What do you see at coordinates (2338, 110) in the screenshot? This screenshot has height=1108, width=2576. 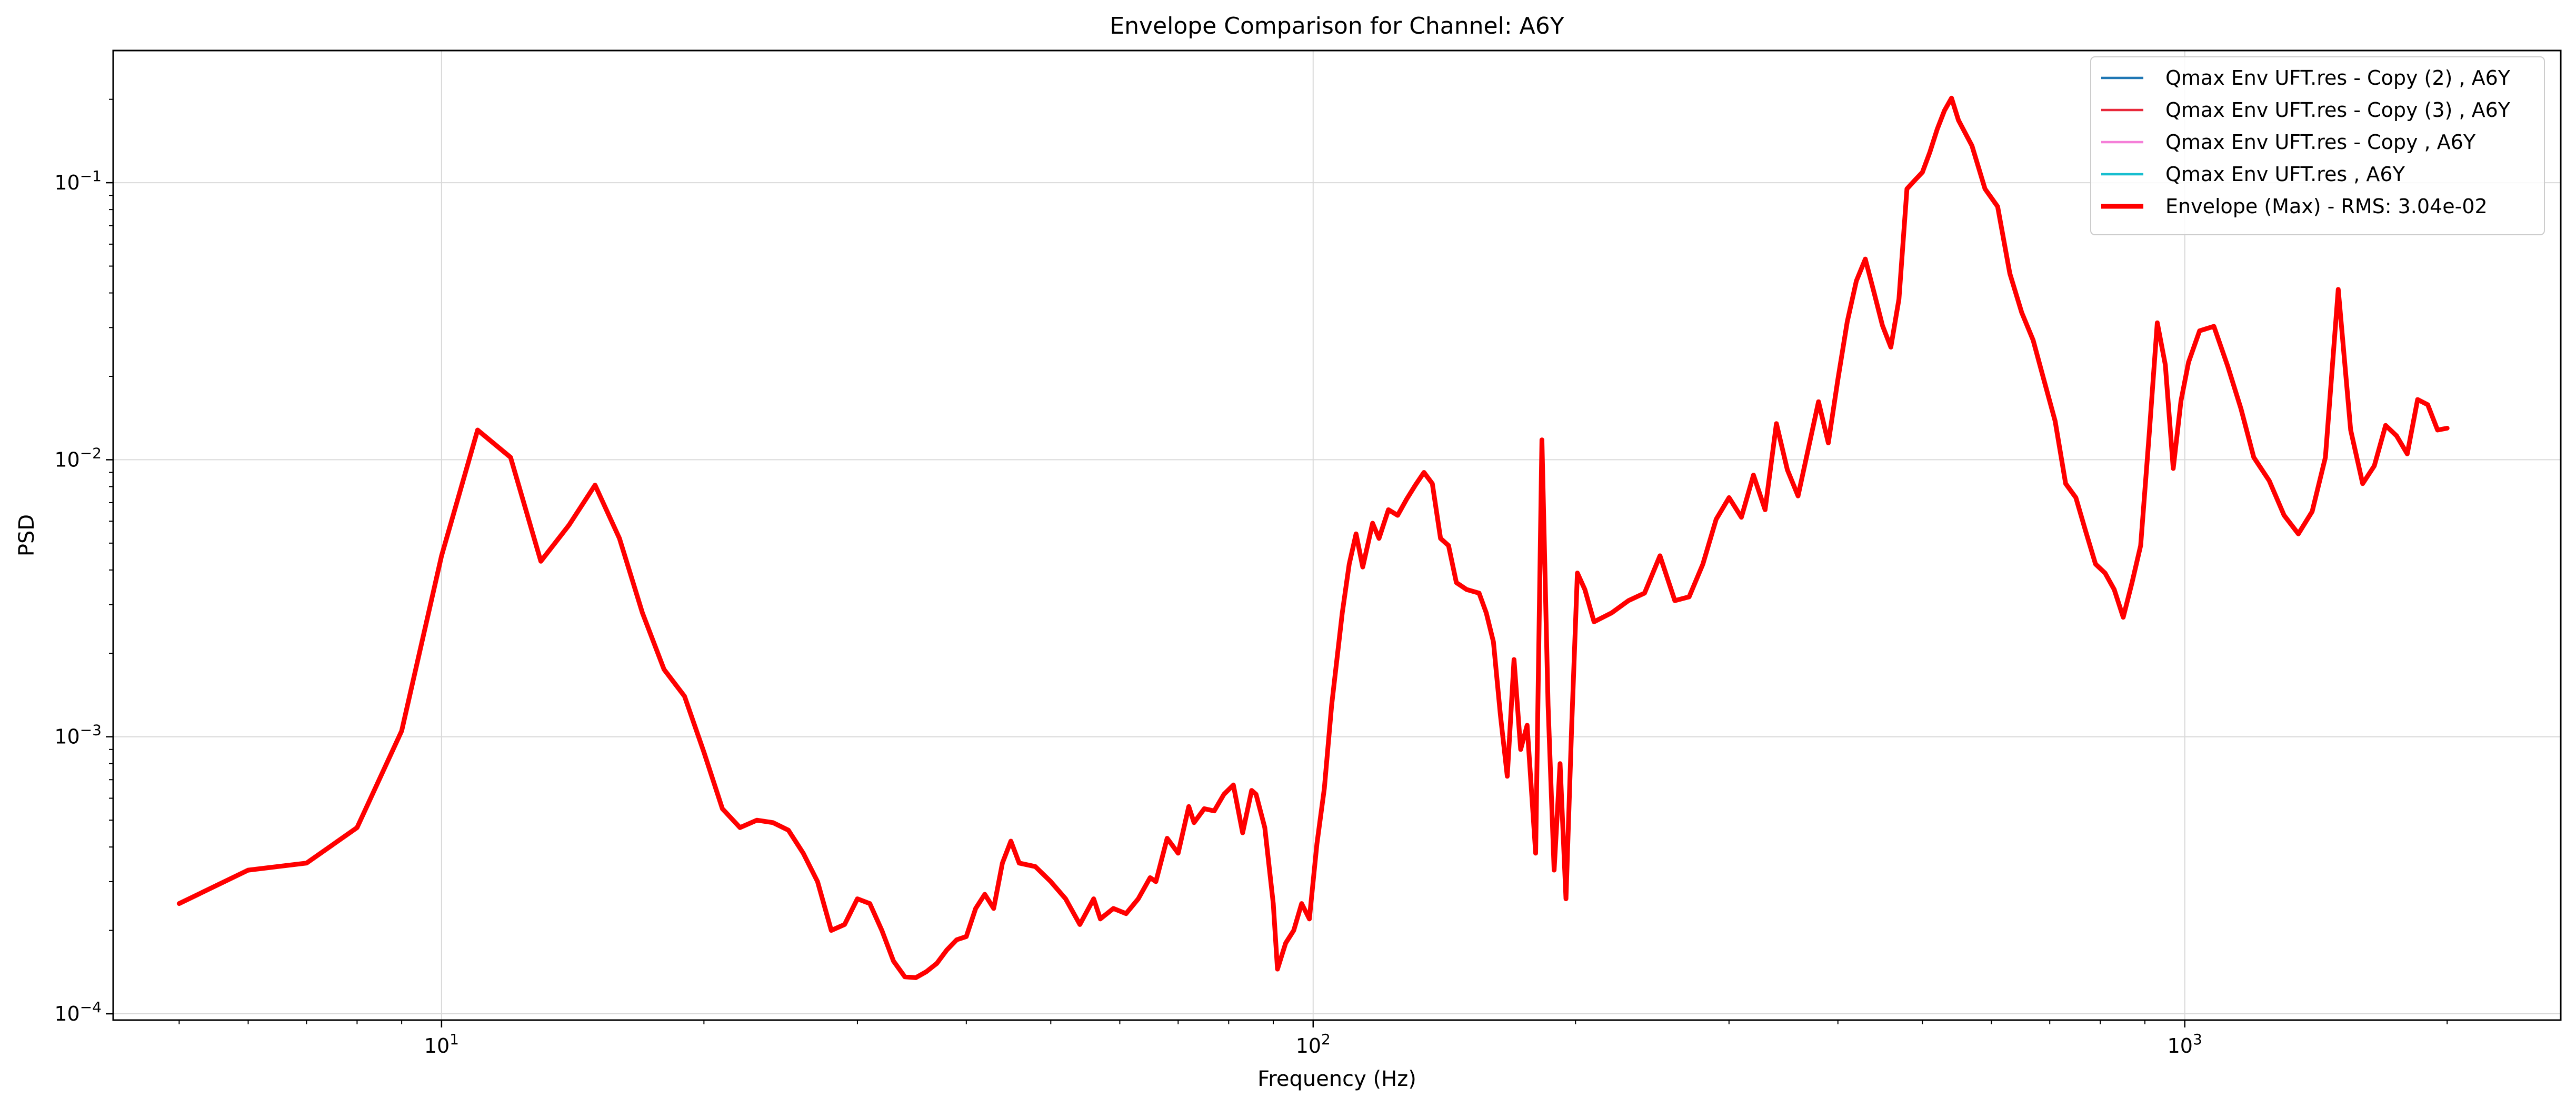 I see `legend-label: Qmax Env UFT.res - Copy (3) , A6Y` at bounding box center [2338, 110].